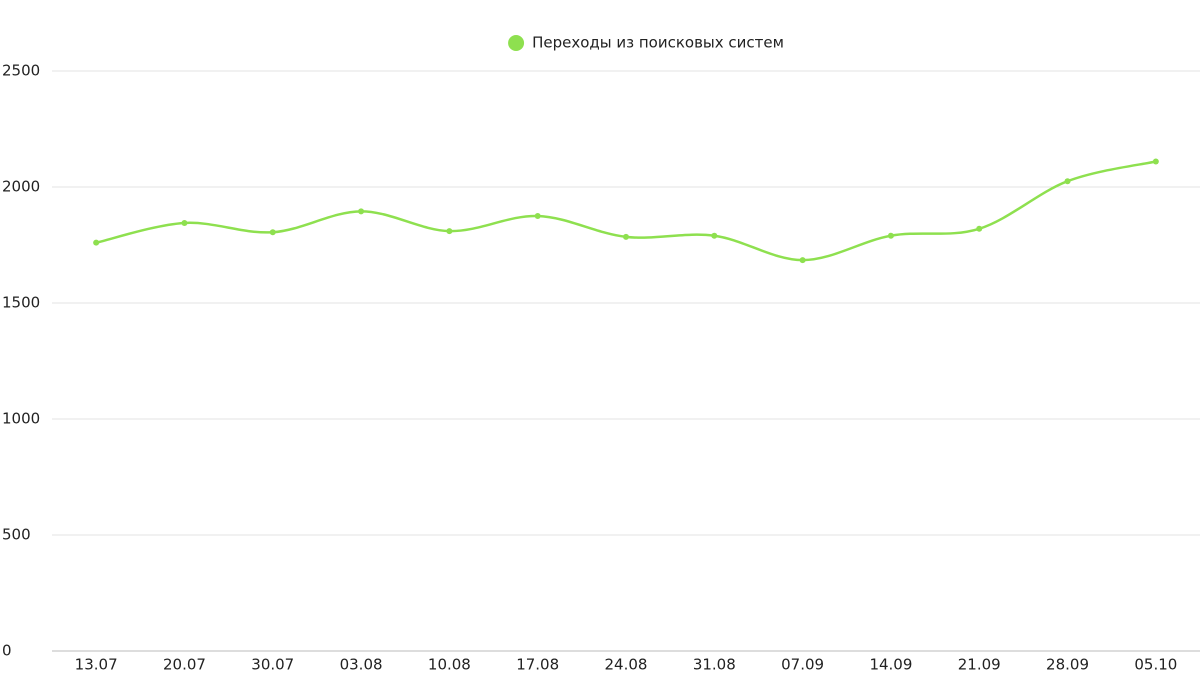 Image resolution: width=1200 pixels, height=675 pixels. I want to click on y-tick-label: 1000, so click(21, 419).